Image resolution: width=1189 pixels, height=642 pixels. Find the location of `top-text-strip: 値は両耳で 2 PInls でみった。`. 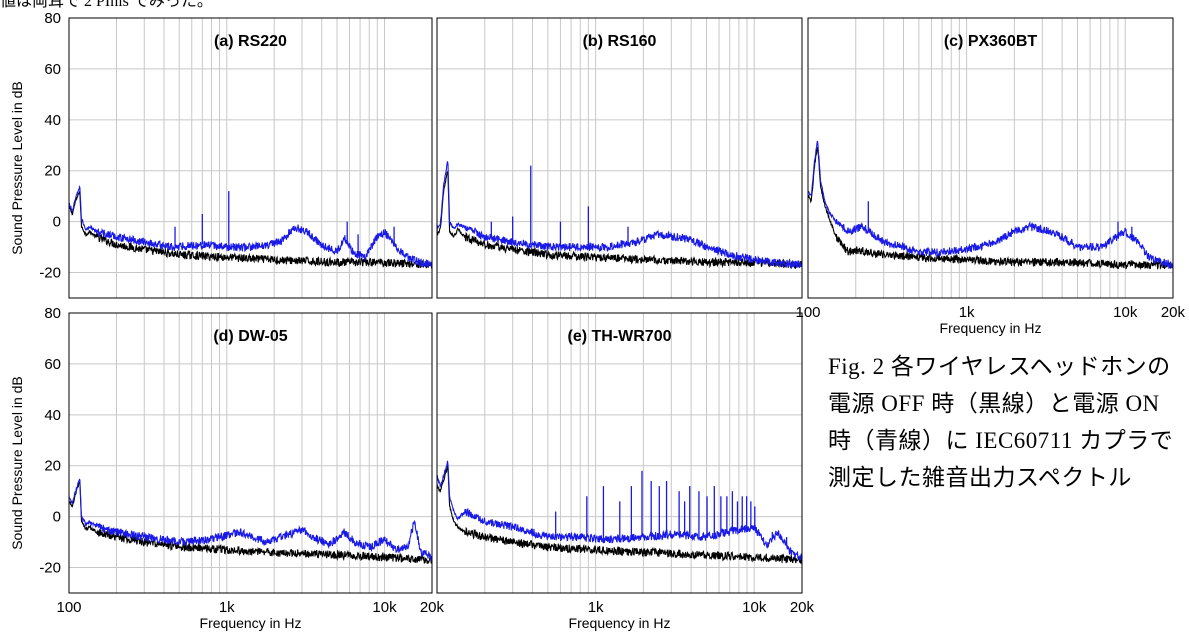

top-text-strip: 値は両耳で 2 PInls でみった。 is located at coordinates (106, 4).